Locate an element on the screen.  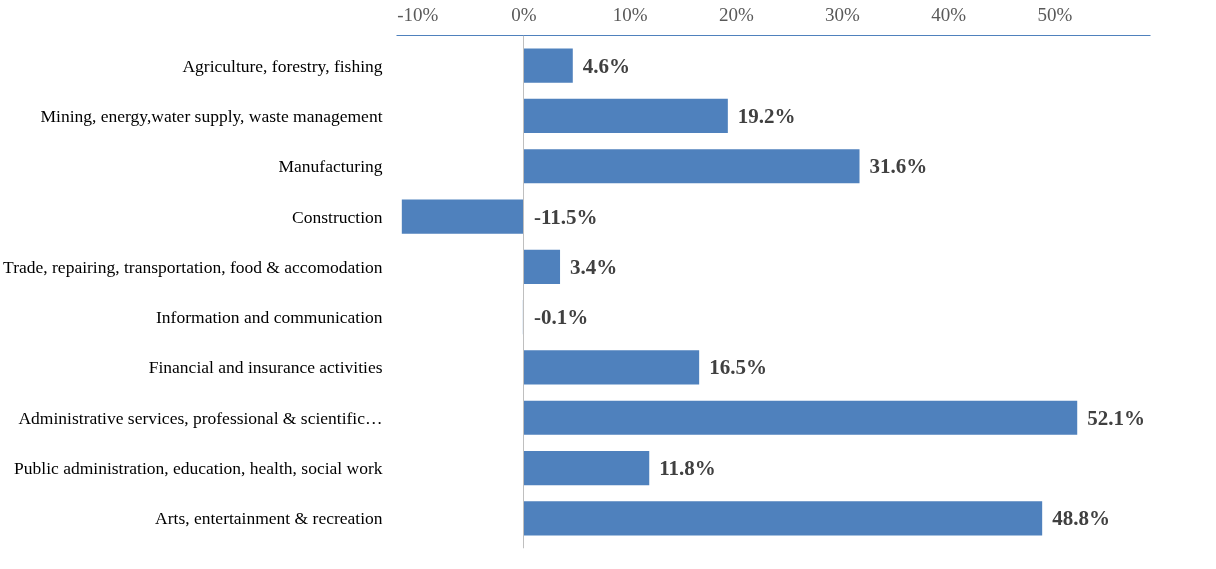
y-tick-label: Construction is located at coordinates (337, 216).